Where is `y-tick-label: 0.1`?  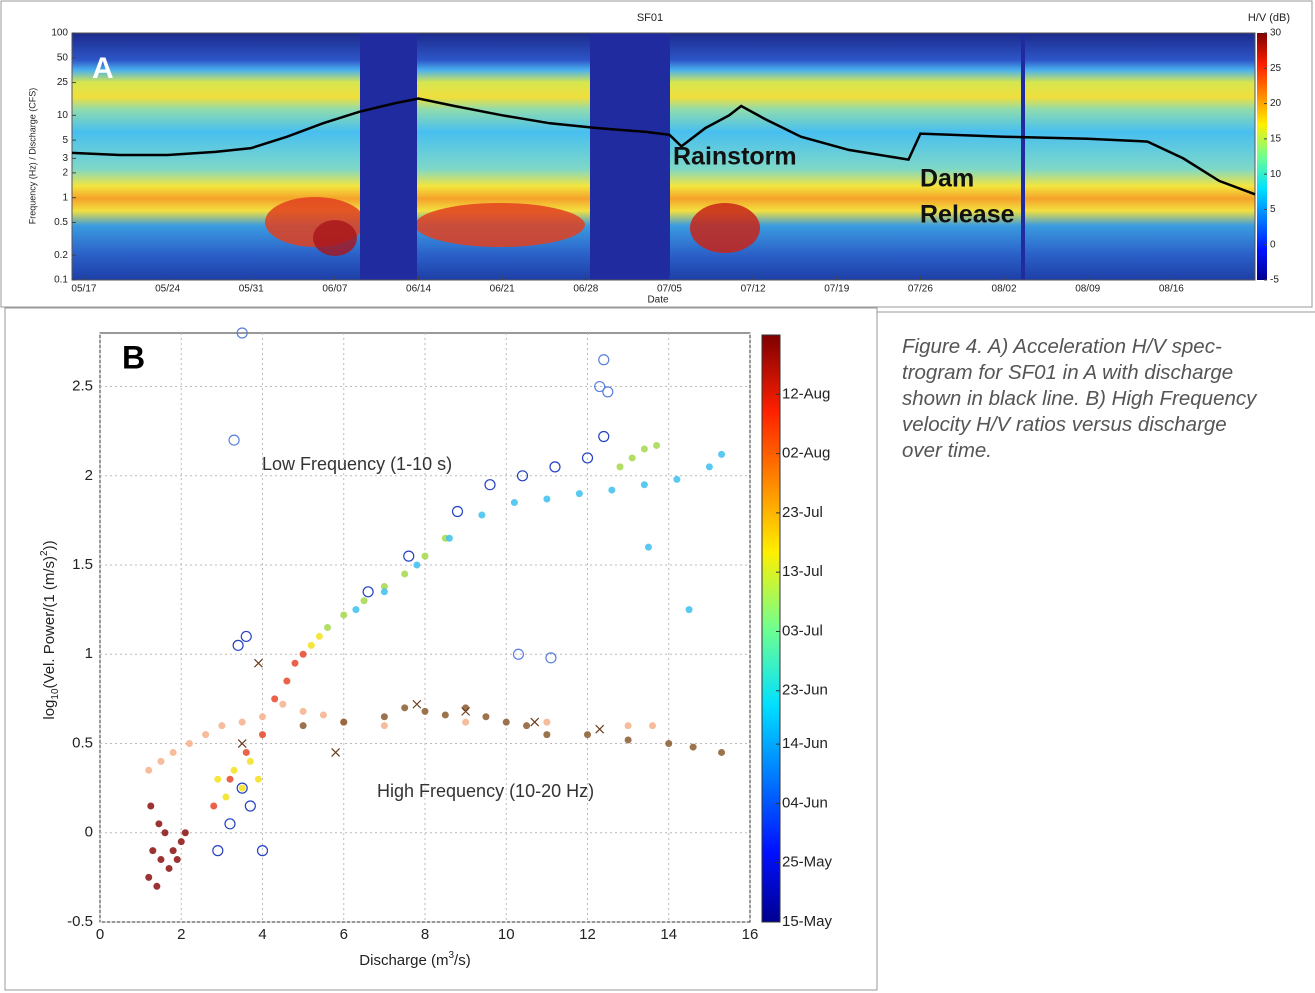 y-tick-label: 0.1 is located at coordinates (61, 280).